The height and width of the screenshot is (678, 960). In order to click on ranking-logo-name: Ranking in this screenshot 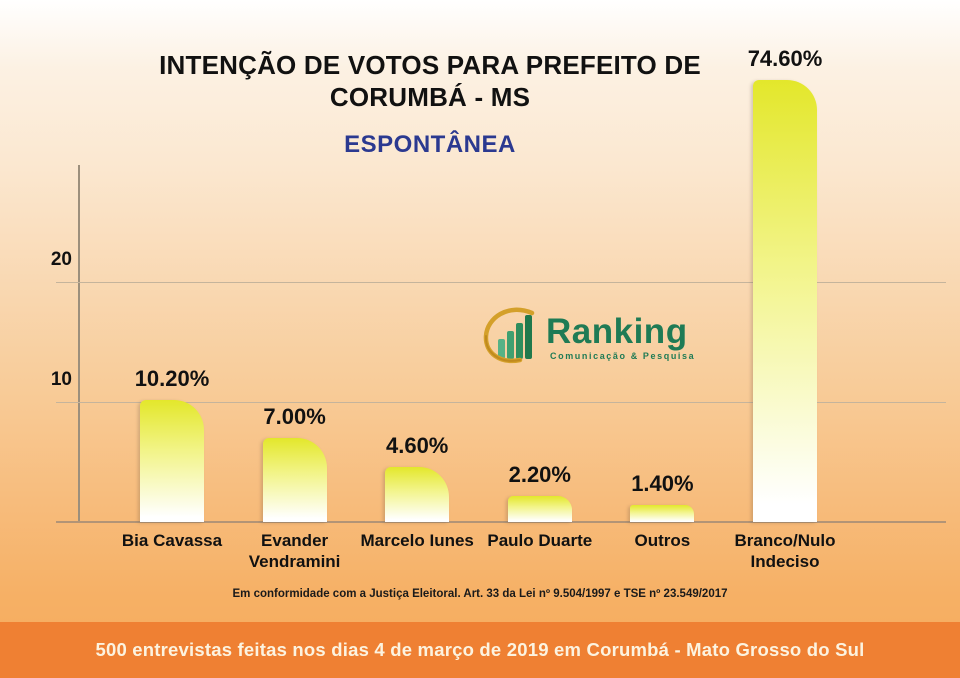, I will do `click(617, 331)`.